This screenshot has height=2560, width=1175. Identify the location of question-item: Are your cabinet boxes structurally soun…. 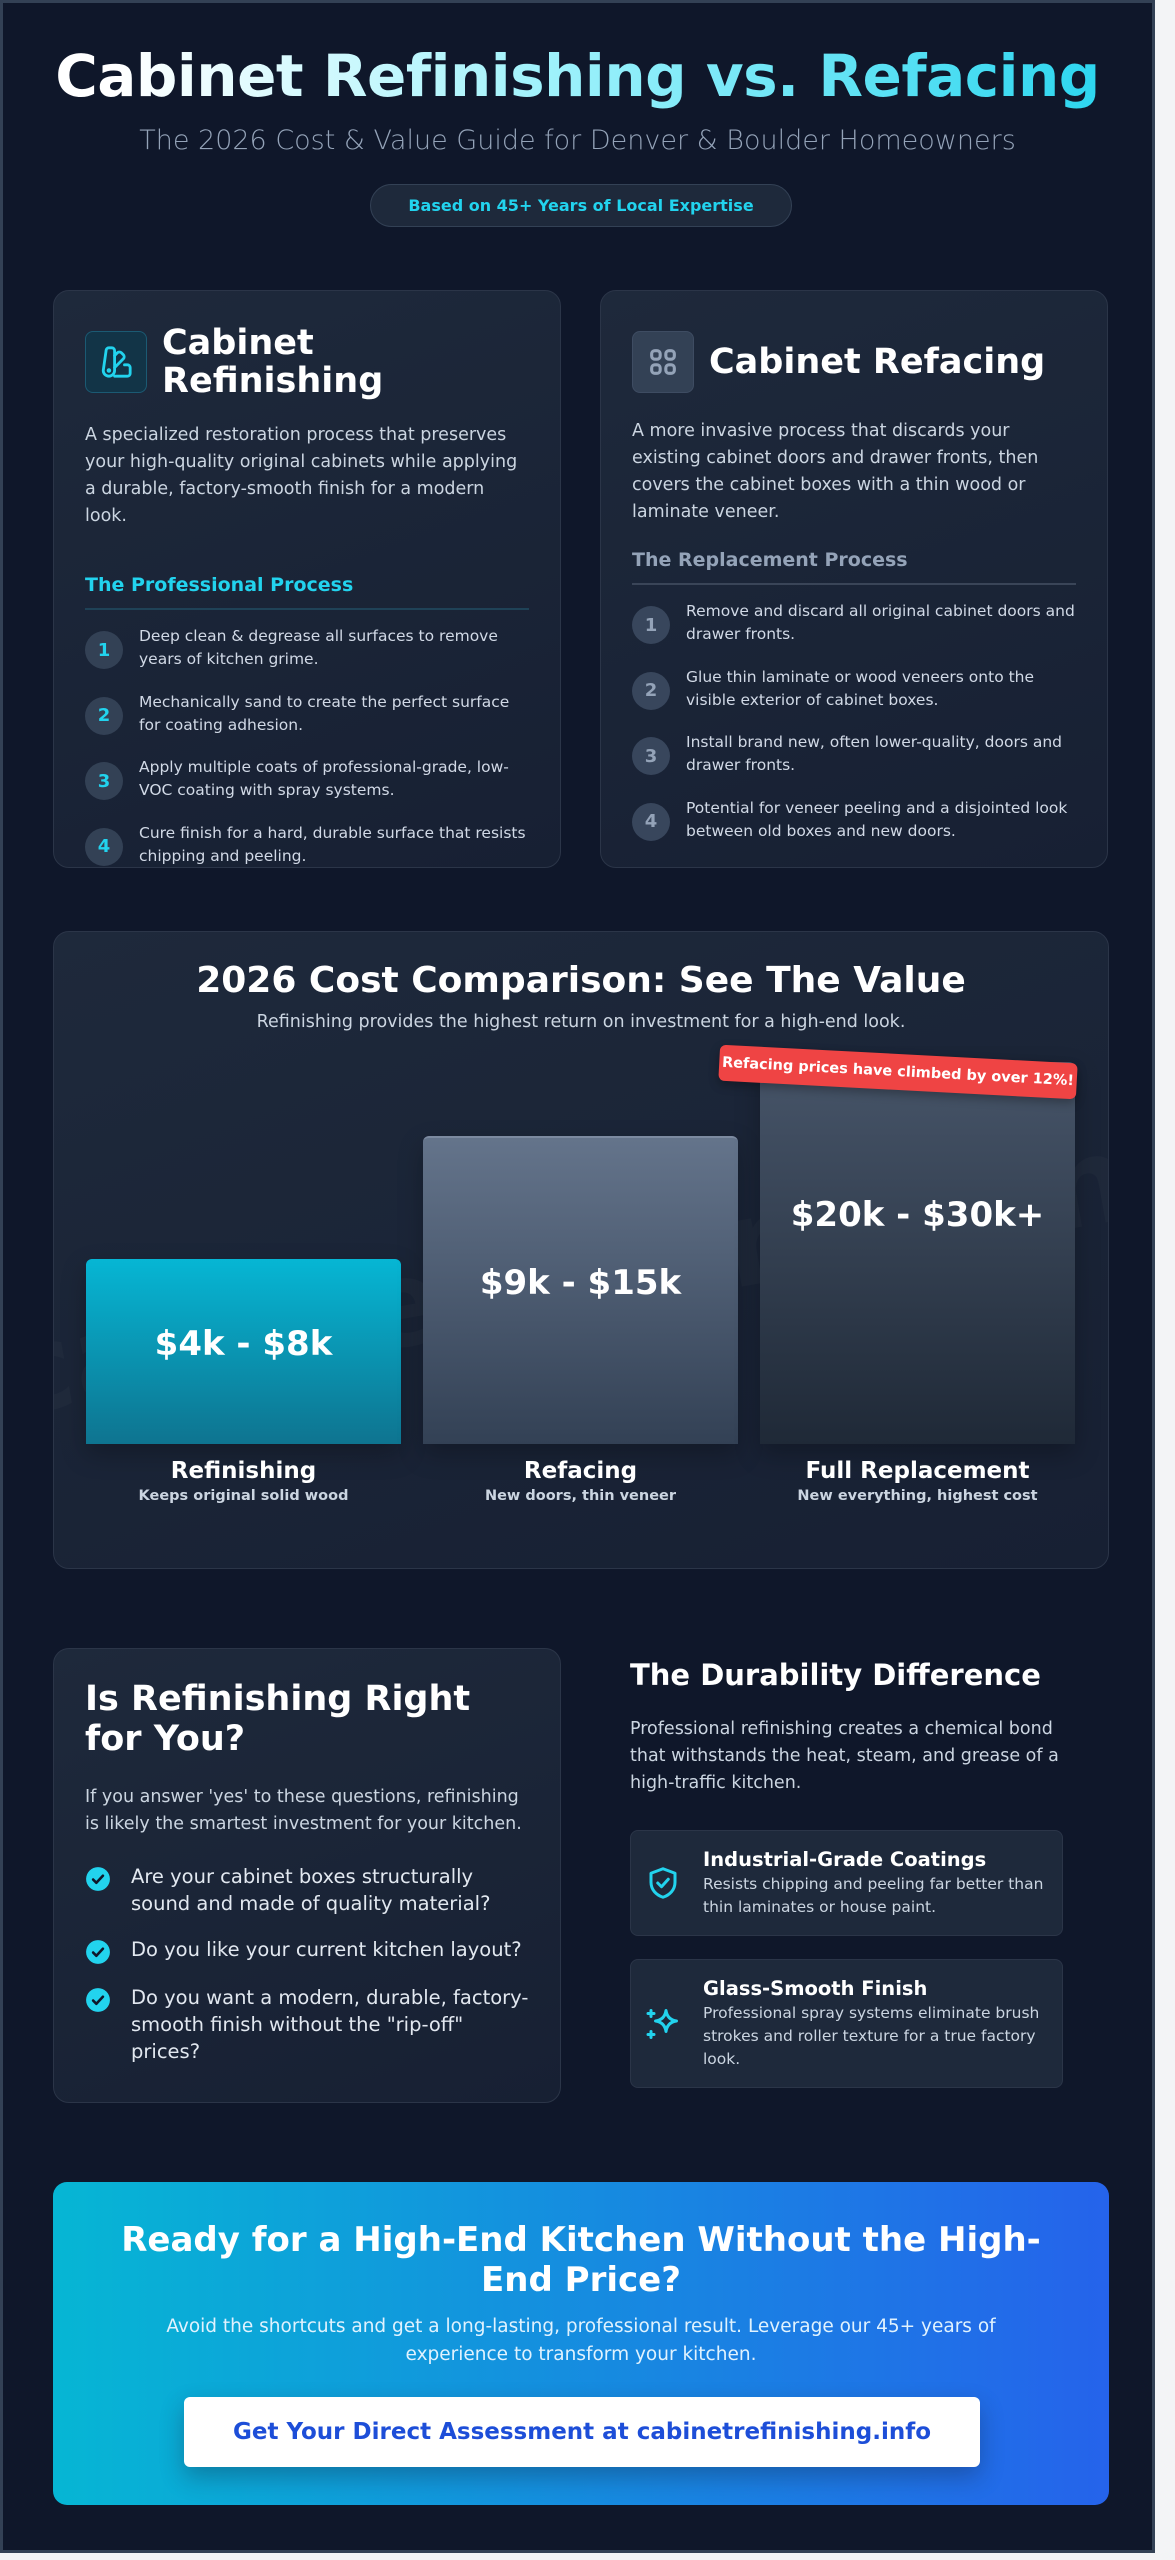
(307, 1890).